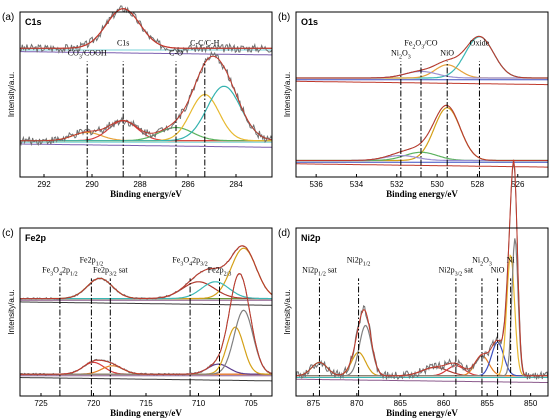 The width and height of the screenshot is (550, 420). I want to click on reference-label: Ni2p3/2 sat, so click(456, 271).